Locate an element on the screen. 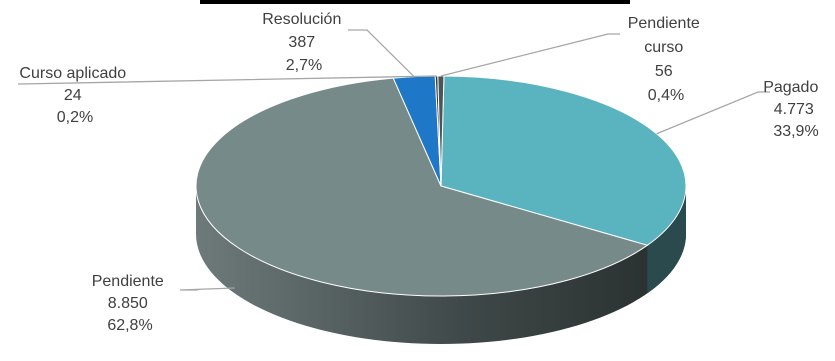 The image size is (835, 361). leader-line-pagado is located at coordinates (713, 113).